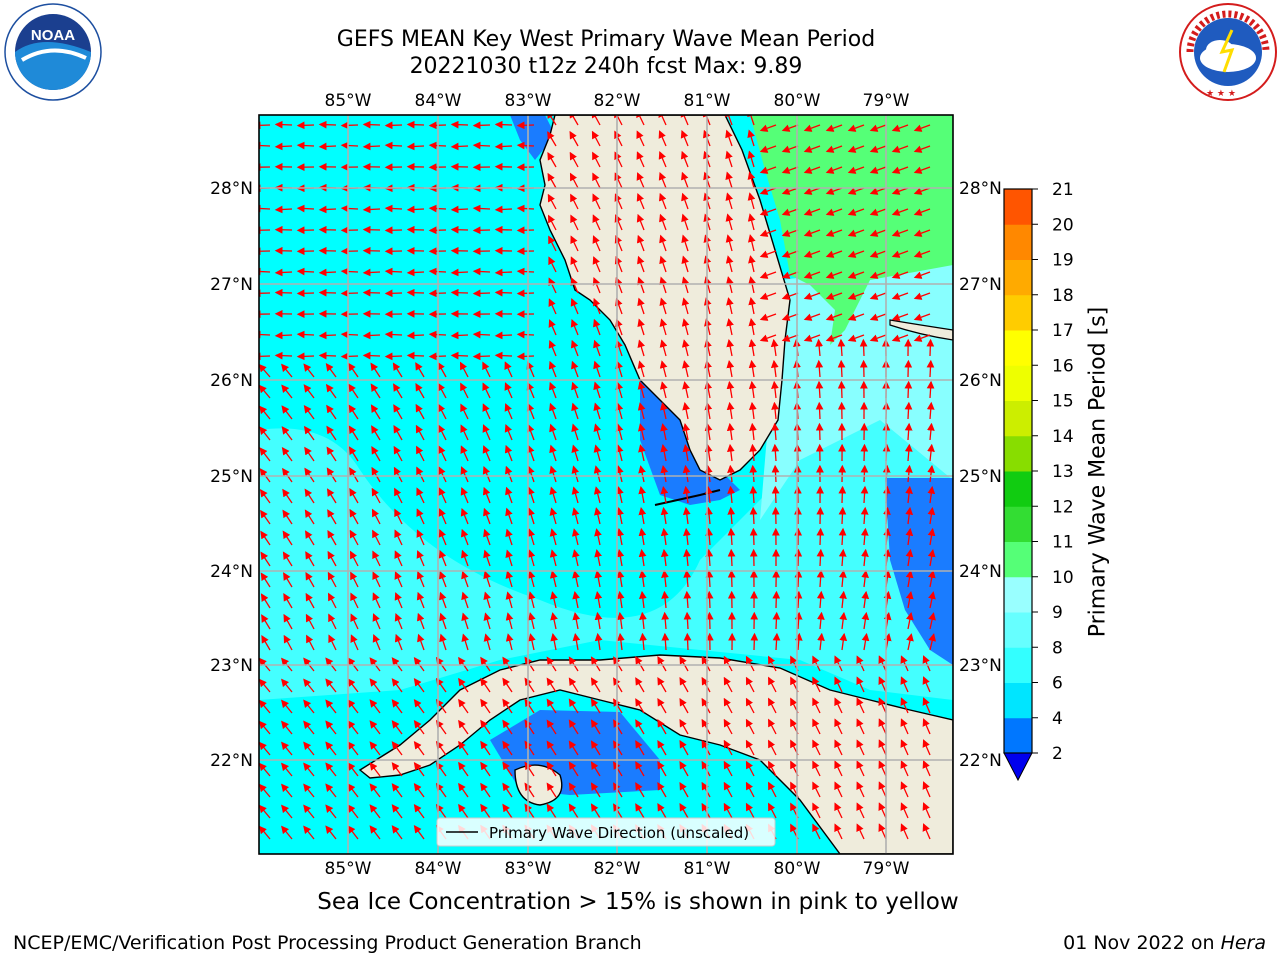 Image resolution: width=1280 pixels, height=960 pixels. I want to click on lon-tick-label: 80°W, so click(797, 869).